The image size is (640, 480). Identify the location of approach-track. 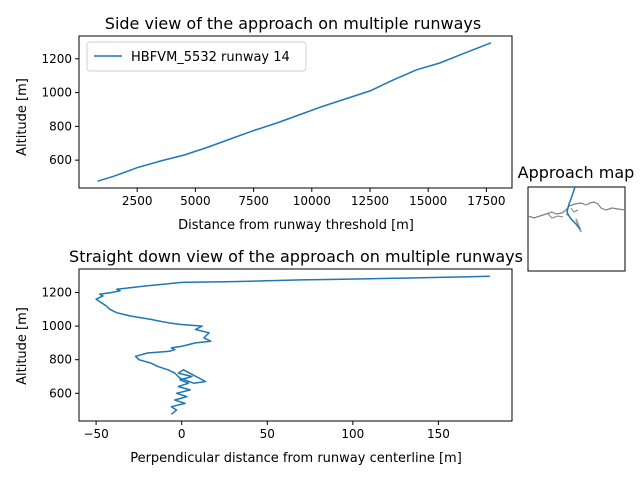
(573, 208).